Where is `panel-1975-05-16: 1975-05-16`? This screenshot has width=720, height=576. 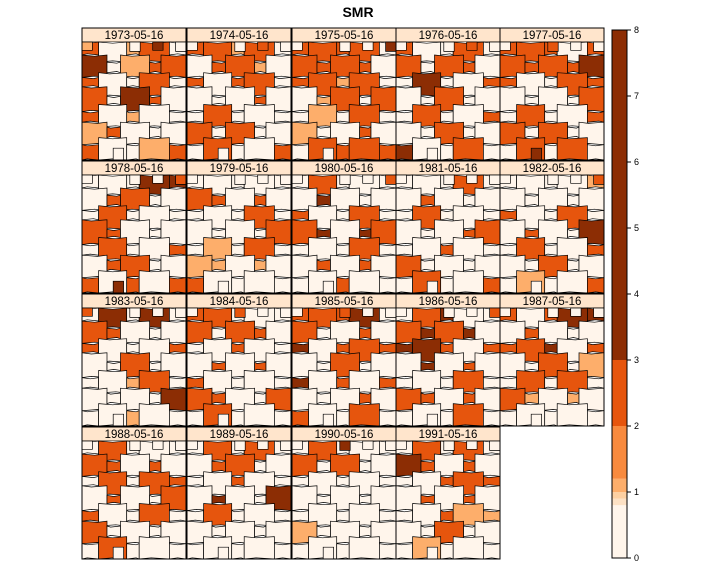 panel-1975-05-16: 1975-05-16 is located at coordinates (344, 94).